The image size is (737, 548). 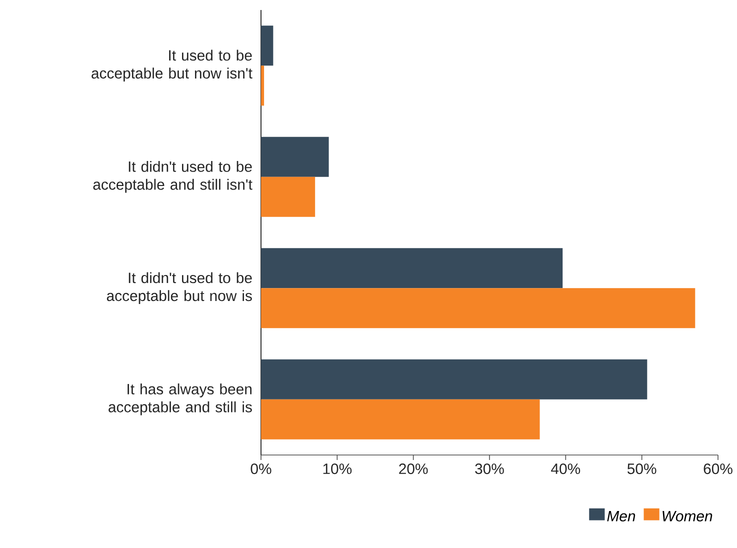 I want to click on x-tick-label: 10%, so click(x=337, y=469).